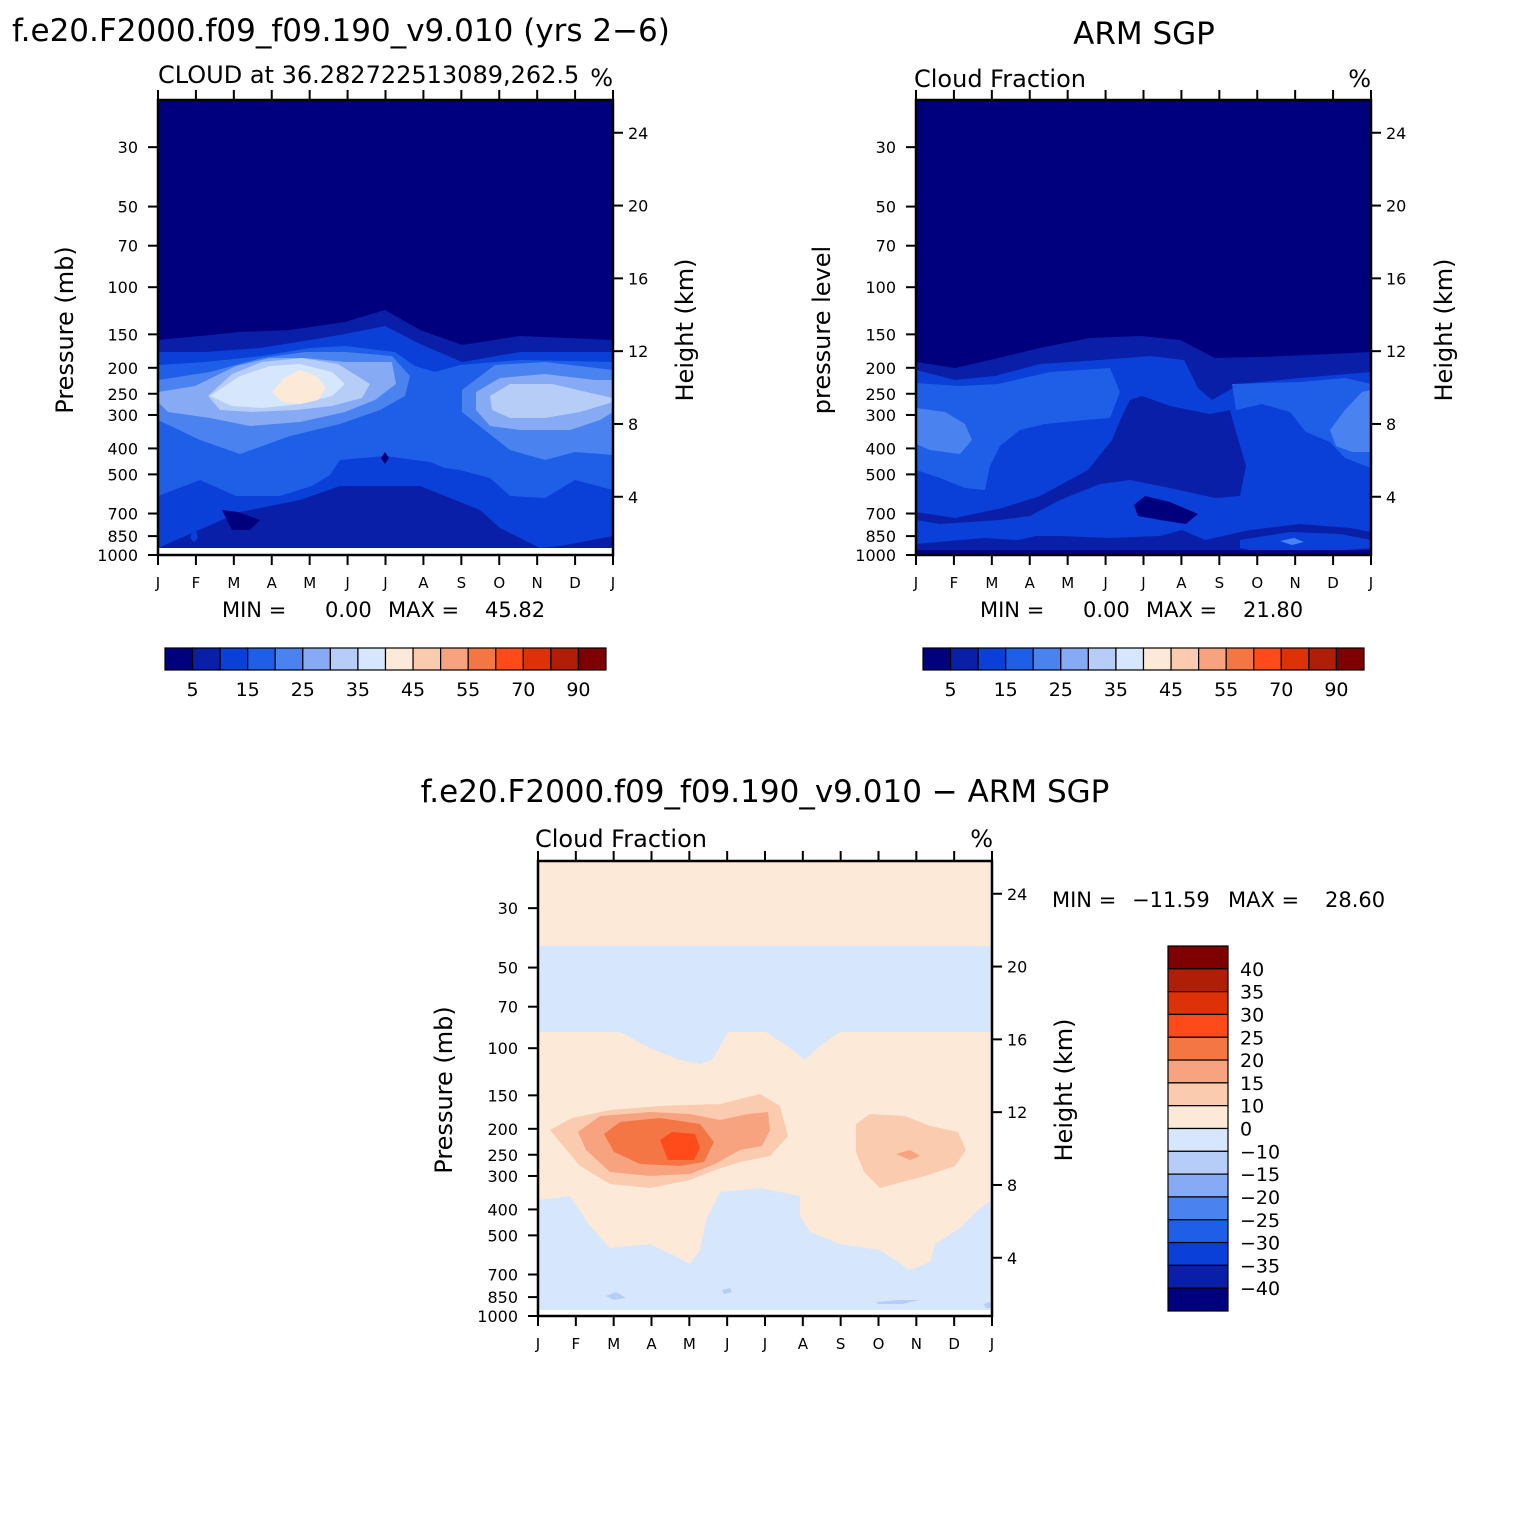 Image resolution: width=1530 pixels, height=1530 pixels. I want to click on model-colorbar-label: 25, so click(303, 690).